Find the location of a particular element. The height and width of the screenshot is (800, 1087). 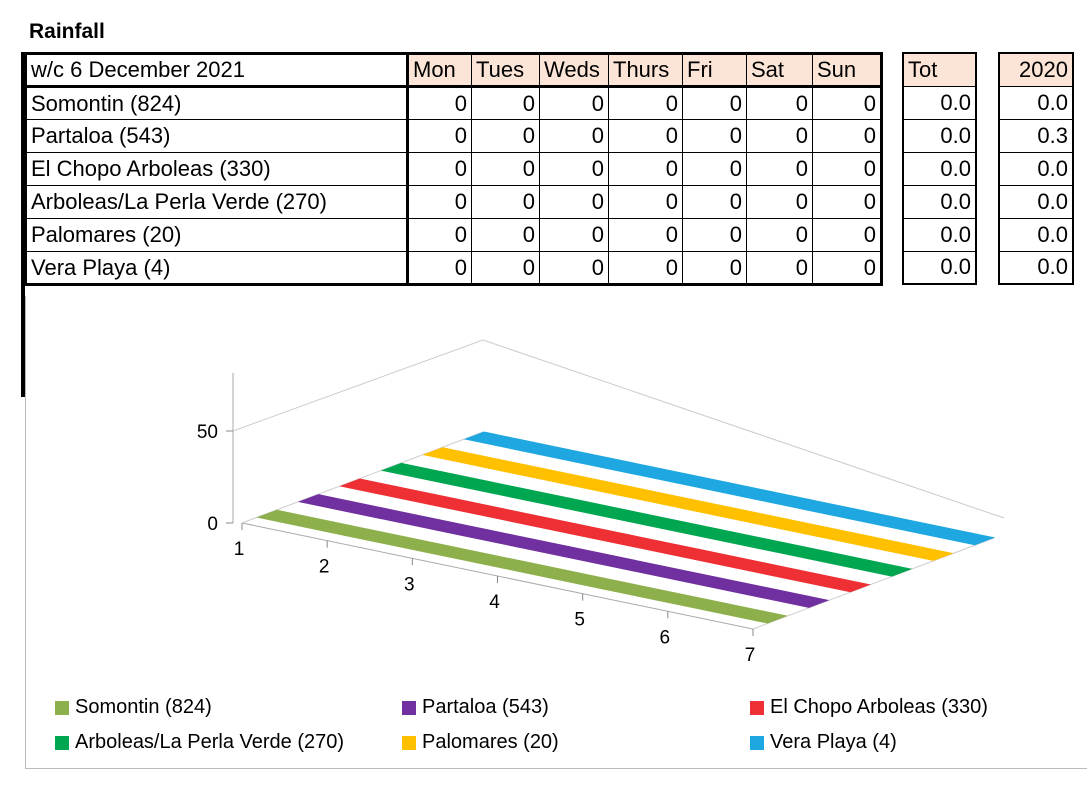

totals-table: Tot 0.0 0.0 0.0 0.0 0.0 0.0 is located at coordinates (939, 168).